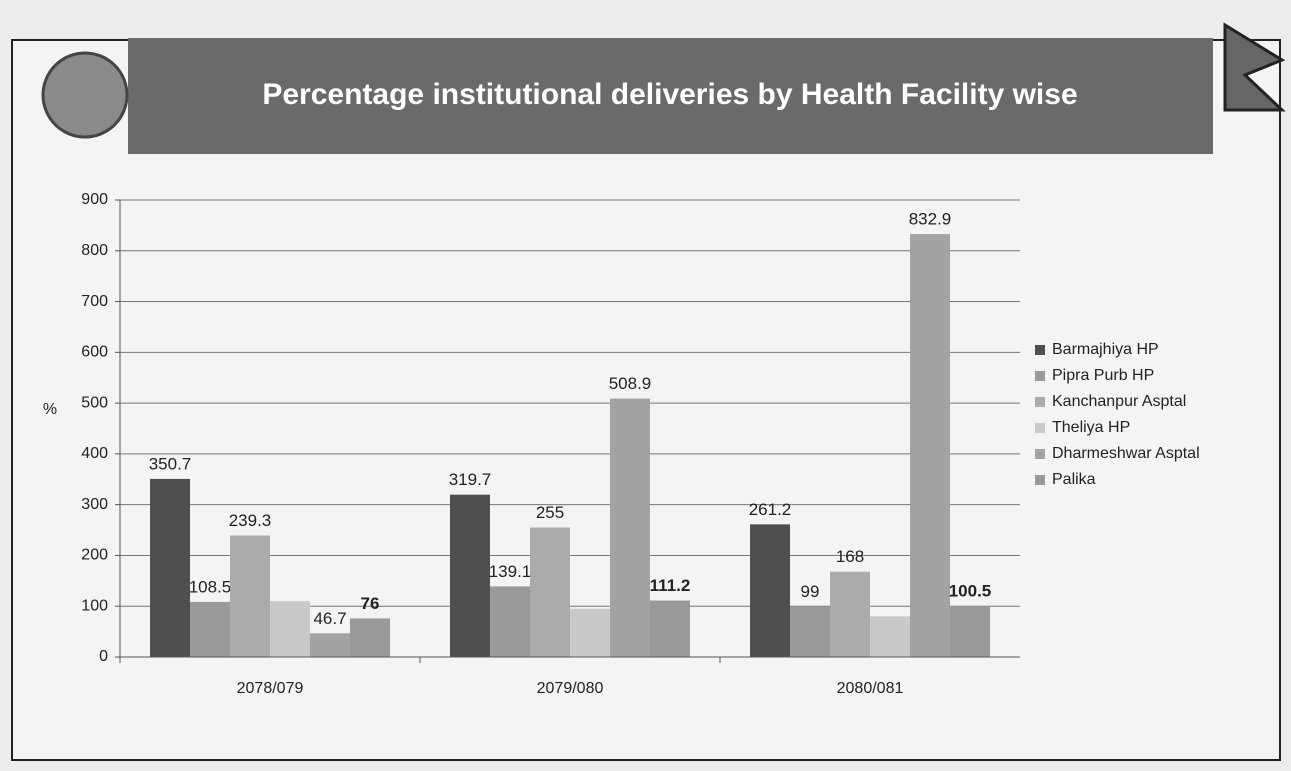  What do you see at coordinates (94, 352) in the screenshot?
I see `y-tick-label: 600` at bounding box center [94, 352].